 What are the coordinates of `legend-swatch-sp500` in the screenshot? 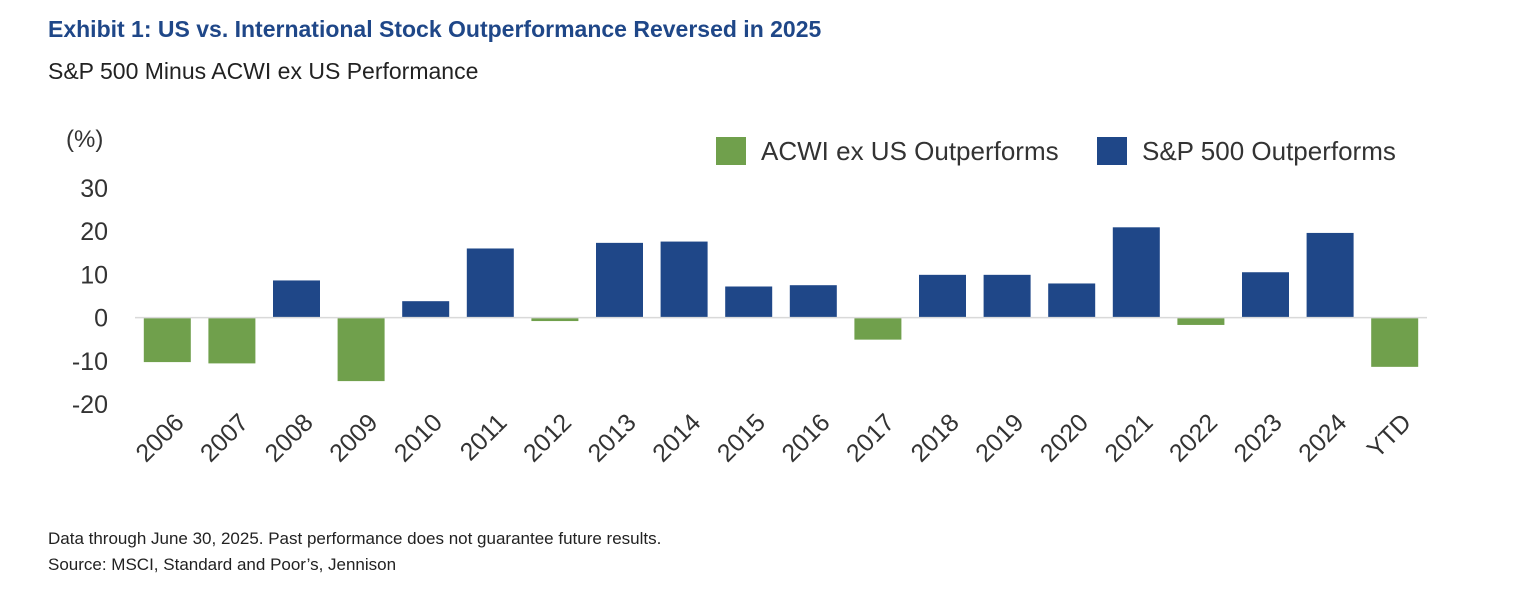 It's located at (1112, 151).